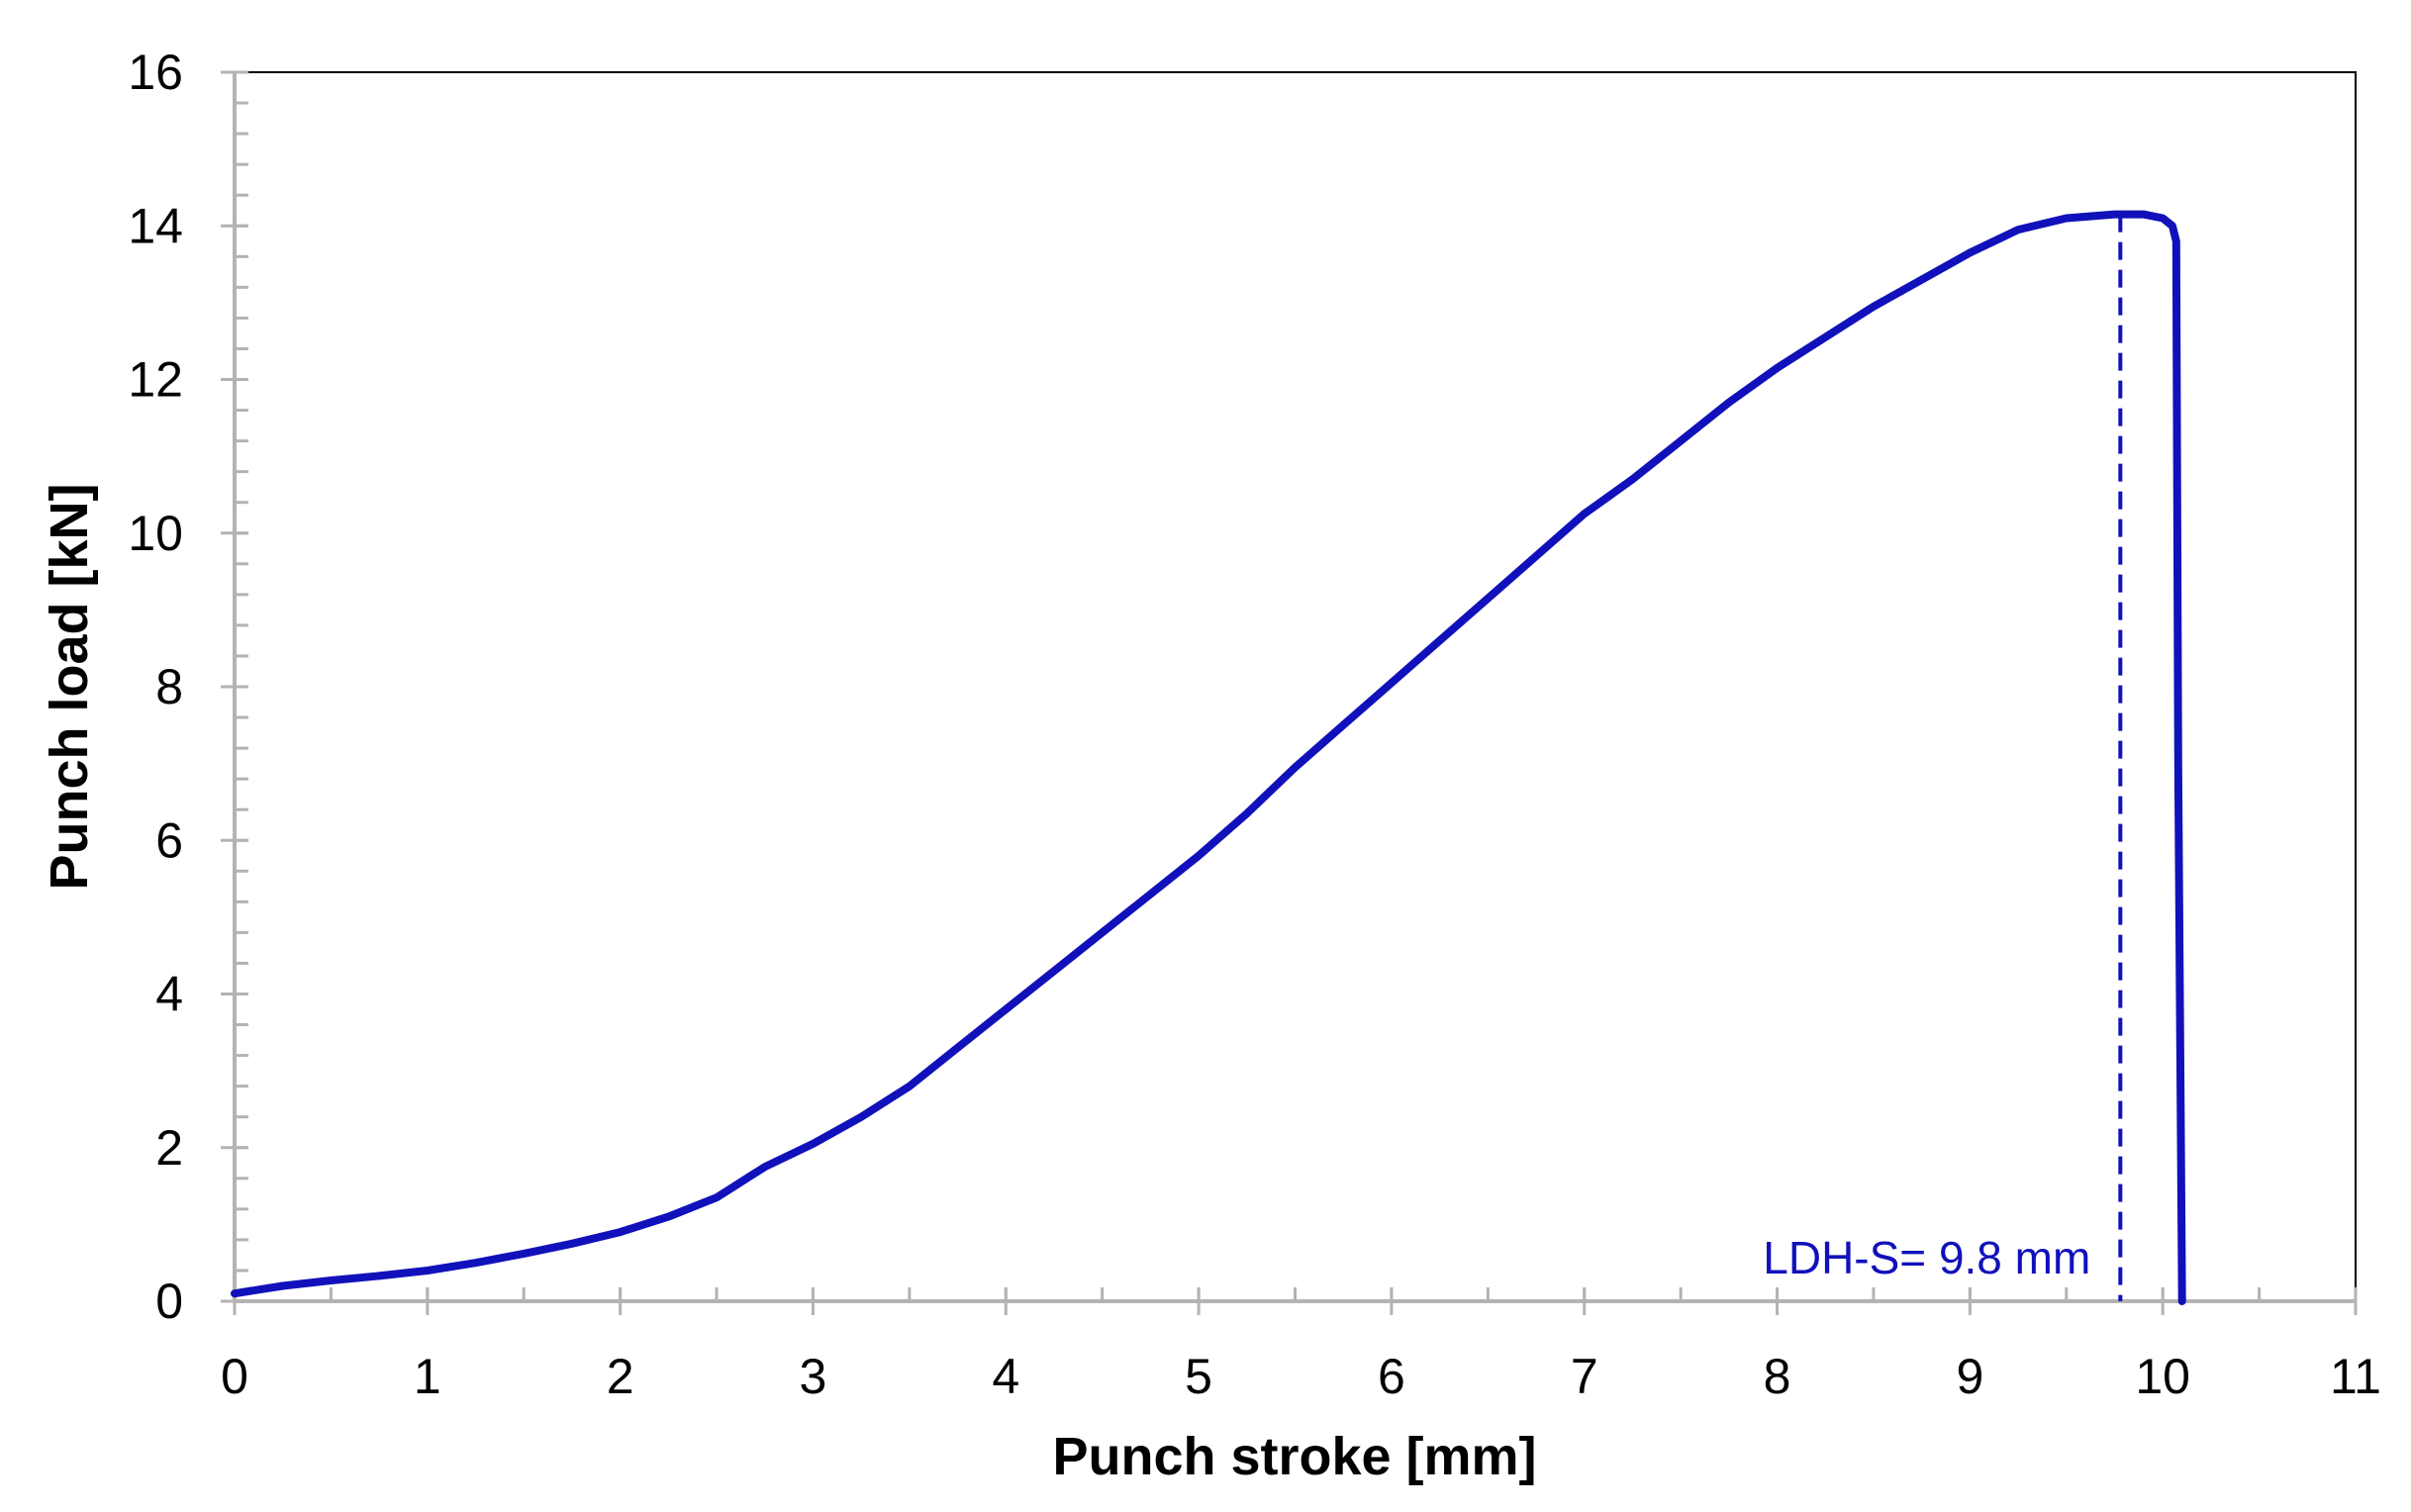  Describe the element at coordinates (621, 1377) in the screenshot. I see `x-tick-label: 2` at that location.